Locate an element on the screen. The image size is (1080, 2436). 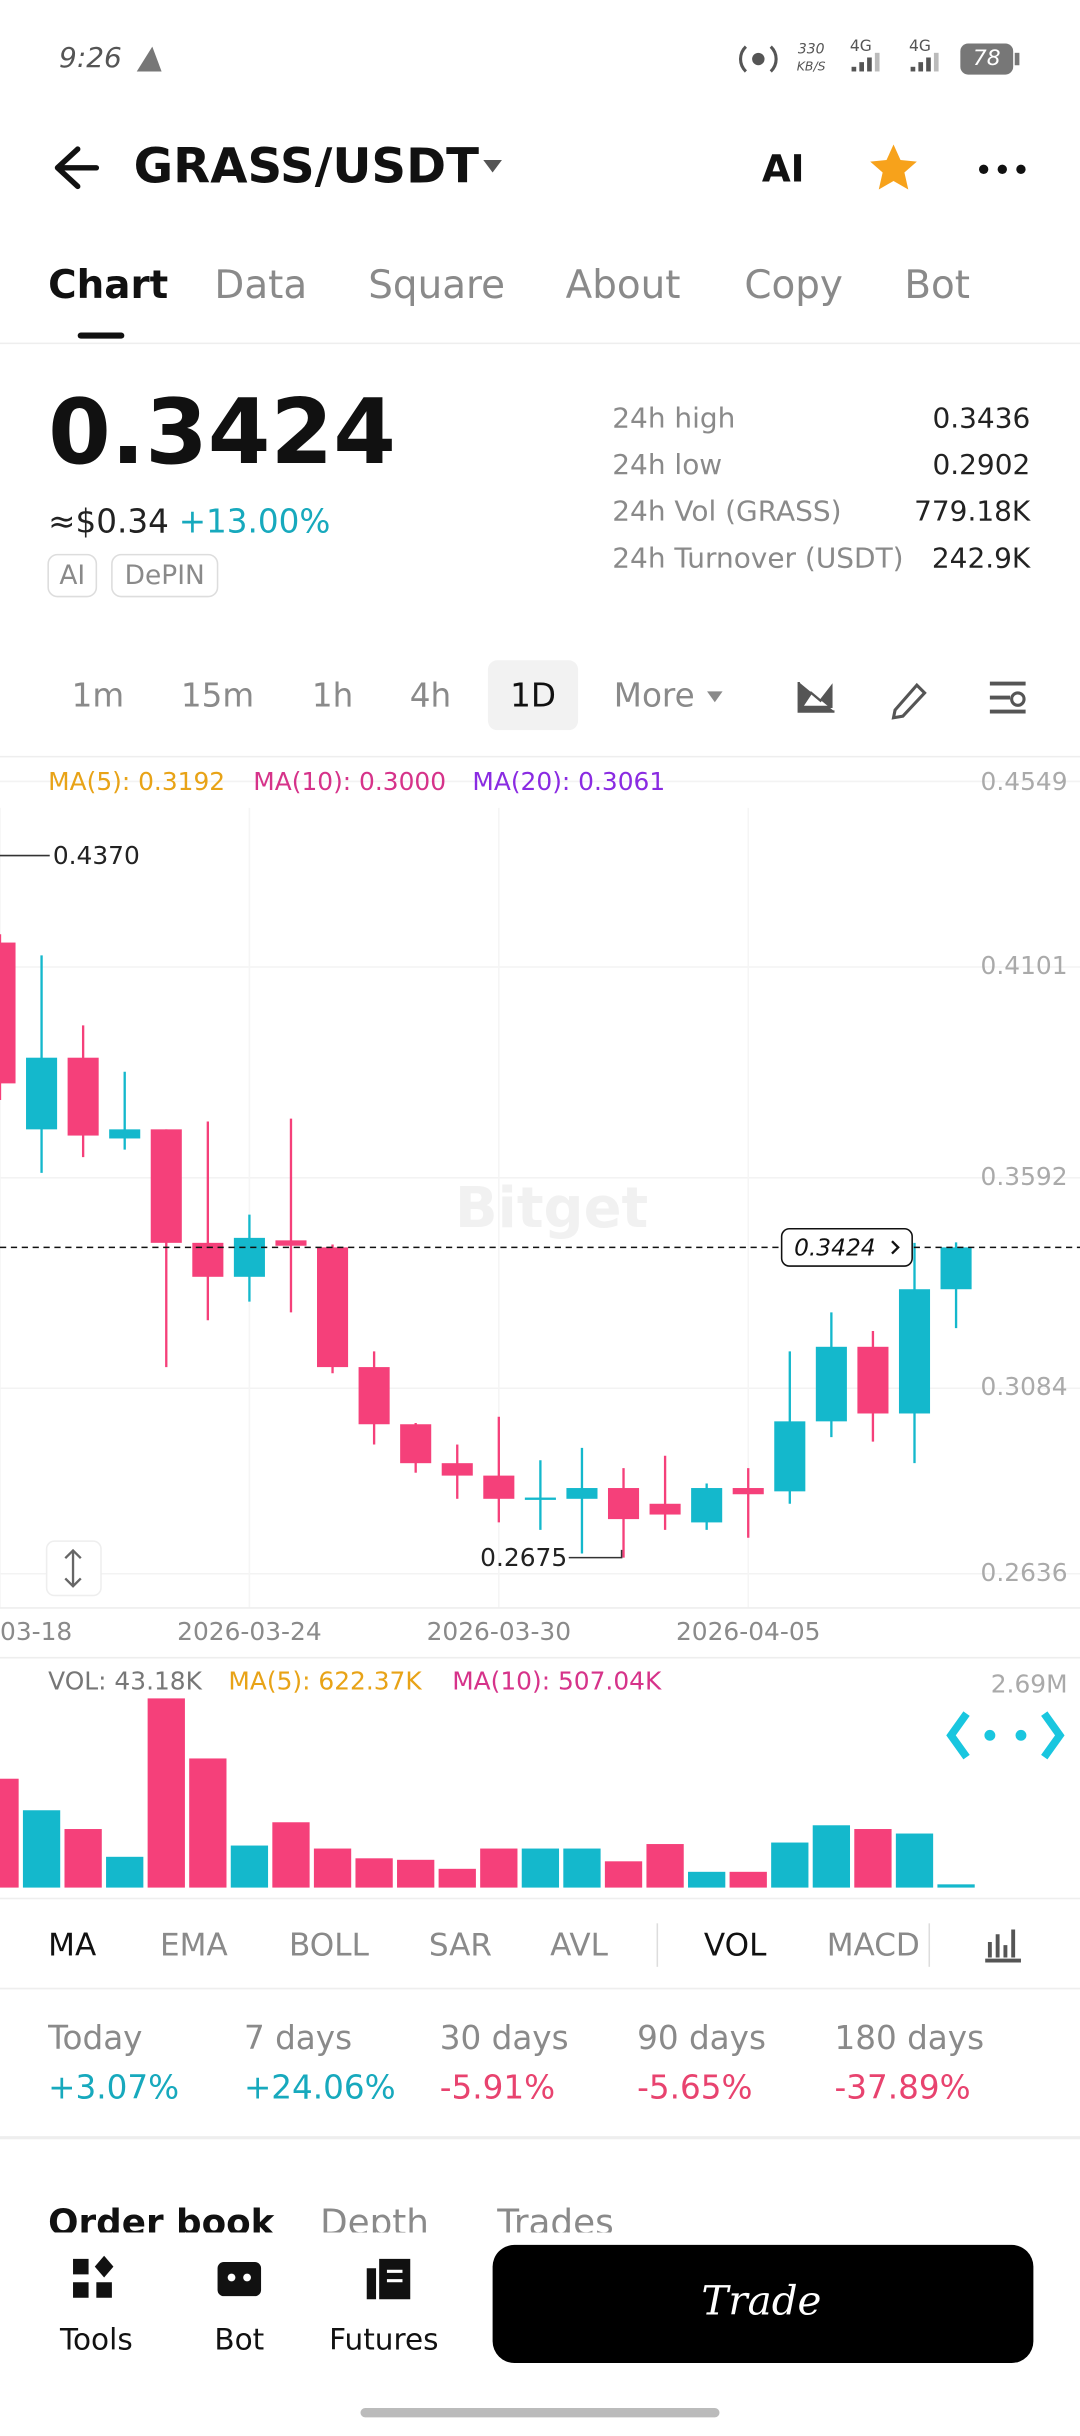
indicator-tab: BOLL is located at coordinates (329, 1946).